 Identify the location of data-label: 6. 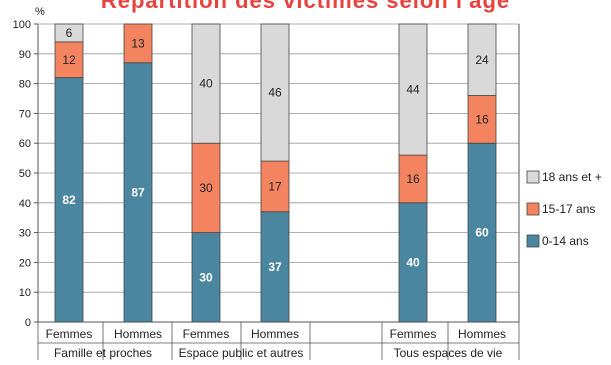
(69, 33).